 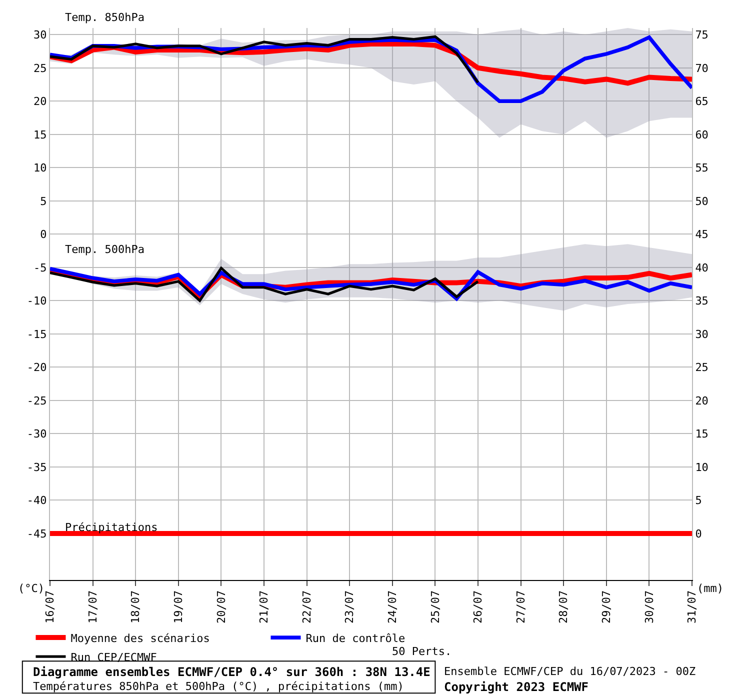 What do you see at coordinates (40, 101) in the screenshot?
I see `y-tick-label: 20` at bounding box center [40, 101].